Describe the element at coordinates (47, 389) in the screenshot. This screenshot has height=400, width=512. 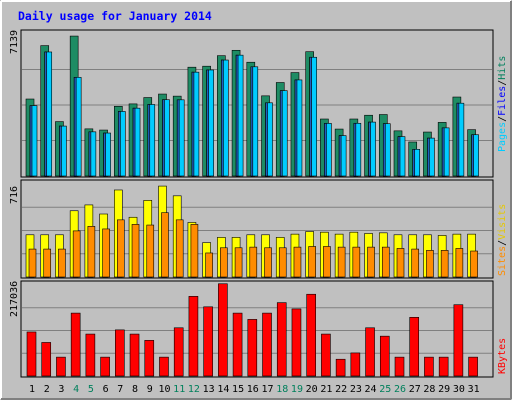
I see `x-tick-label: 2` at that location.